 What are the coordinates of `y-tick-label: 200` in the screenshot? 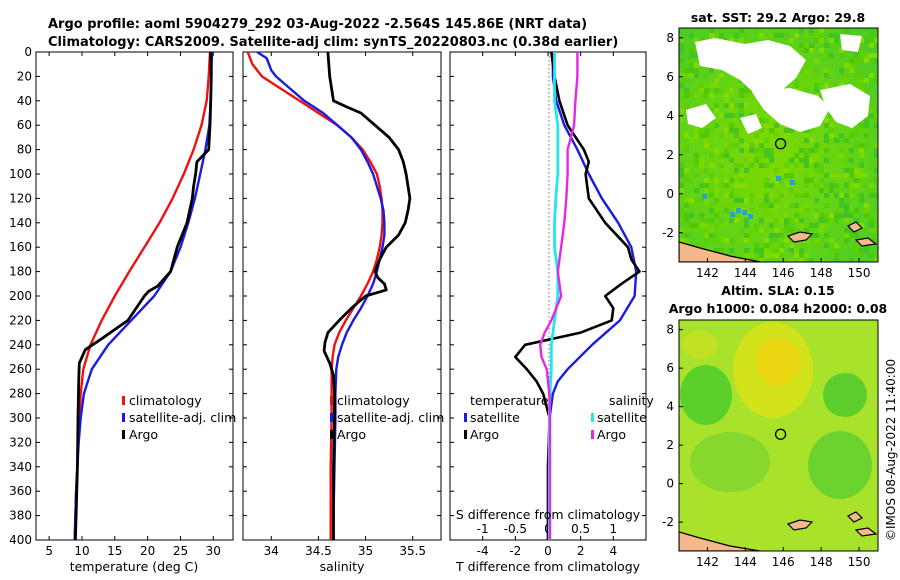 It's located at (20, 296).